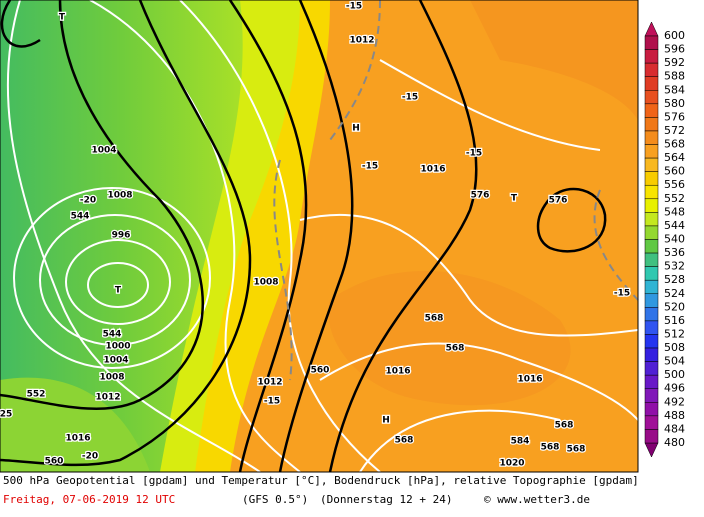 The image size is (704, 517). I want to click on contour-label: 1000, so click(117, 347).